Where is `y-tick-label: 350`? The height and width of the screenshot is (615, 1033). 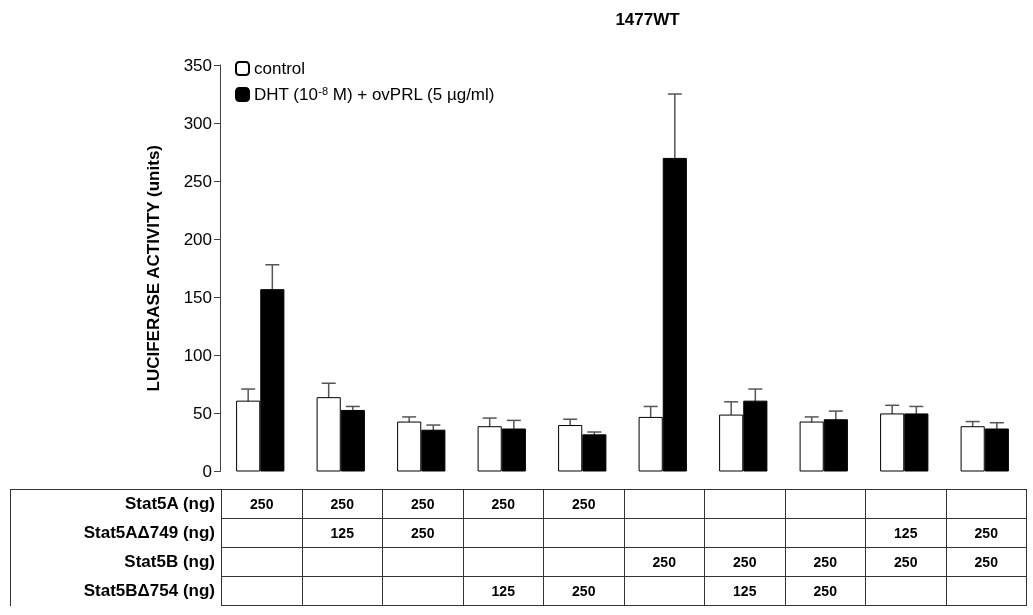 y-tick-label: 350 is located at coordinates (197, 65).